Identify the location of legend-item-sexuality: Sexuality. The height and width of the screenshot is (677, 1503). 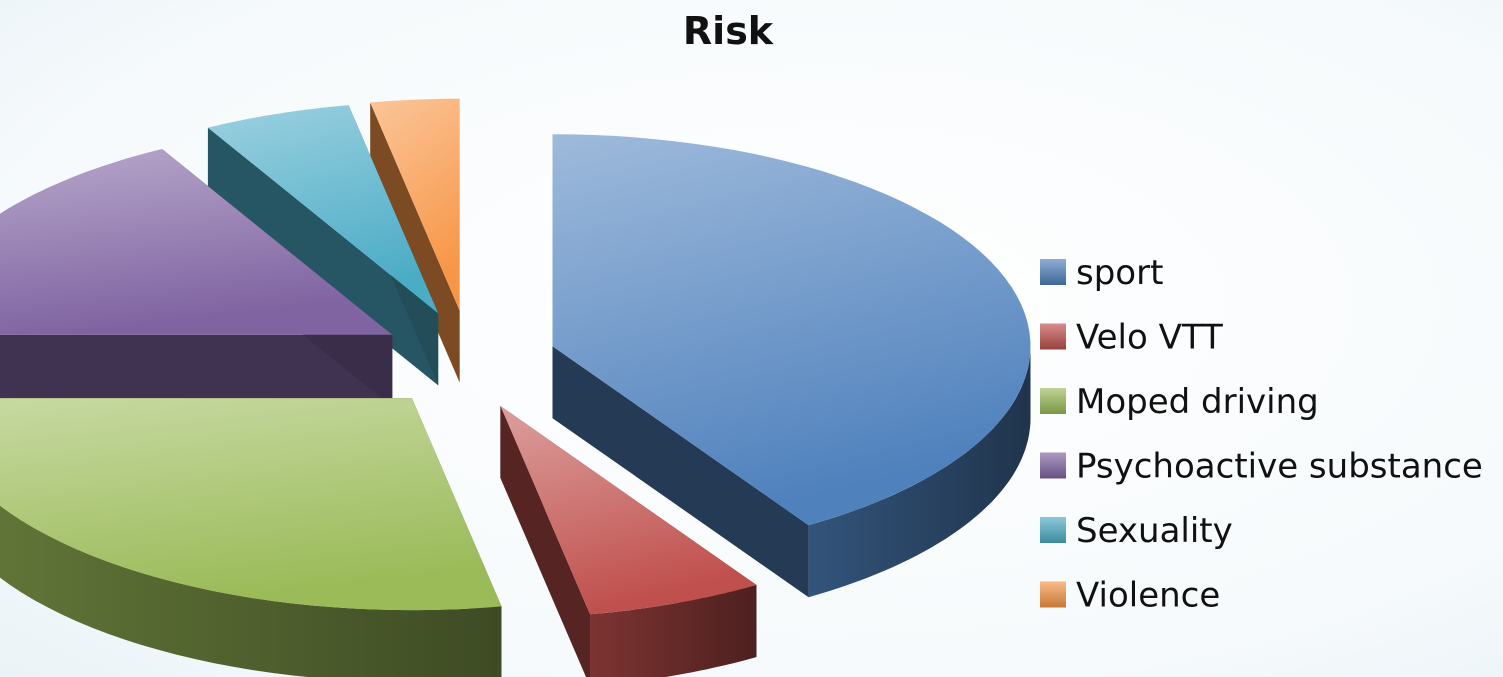
(1136, 531).